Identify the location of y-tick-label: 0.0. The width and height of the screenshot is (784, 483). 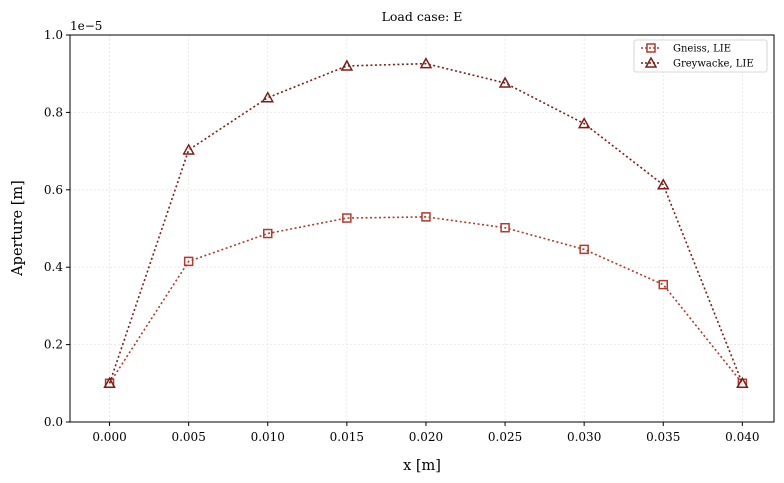
(53, 422).